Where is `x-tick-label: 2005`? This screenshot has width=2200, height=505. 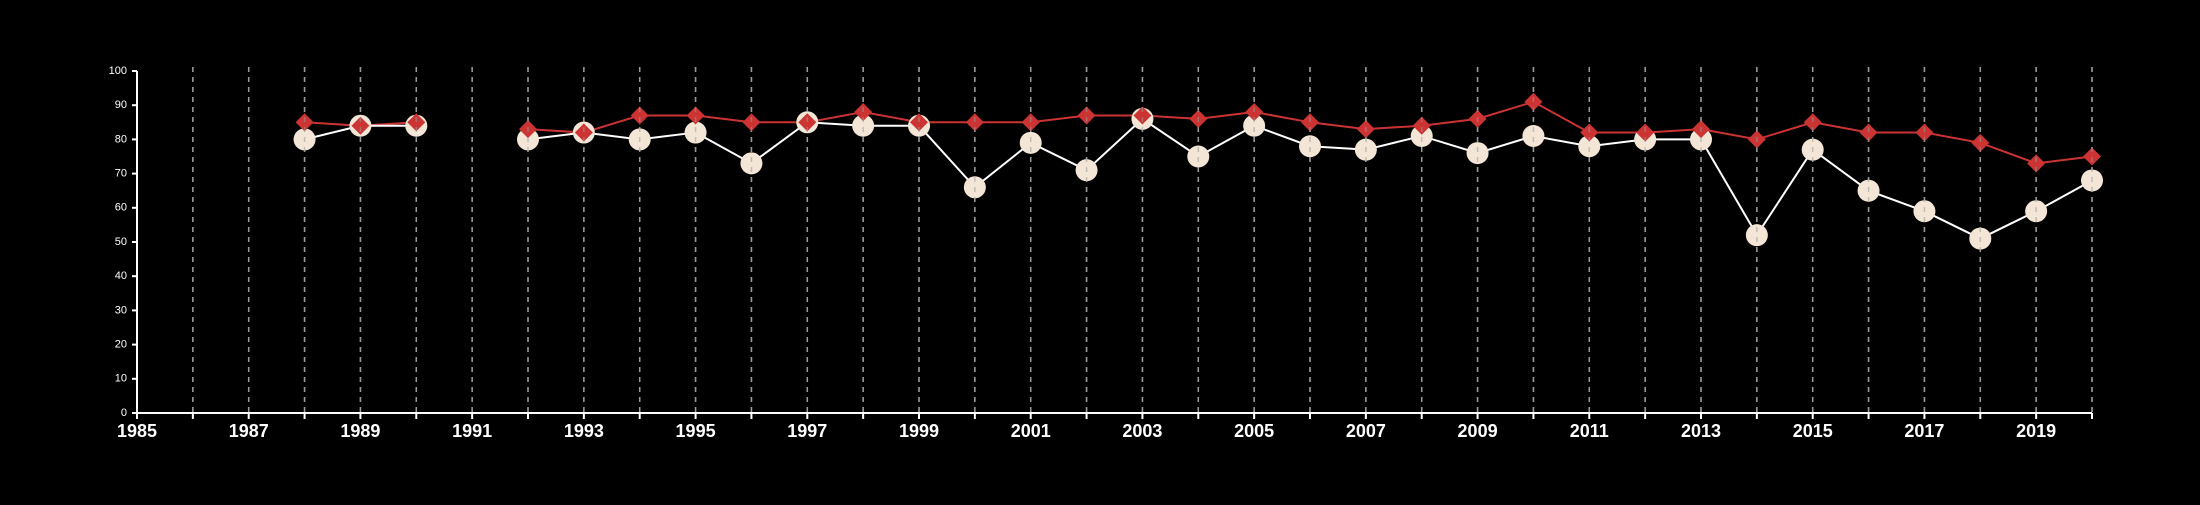
x-tick-label: 2005 is located at coordinates (1254, 431).